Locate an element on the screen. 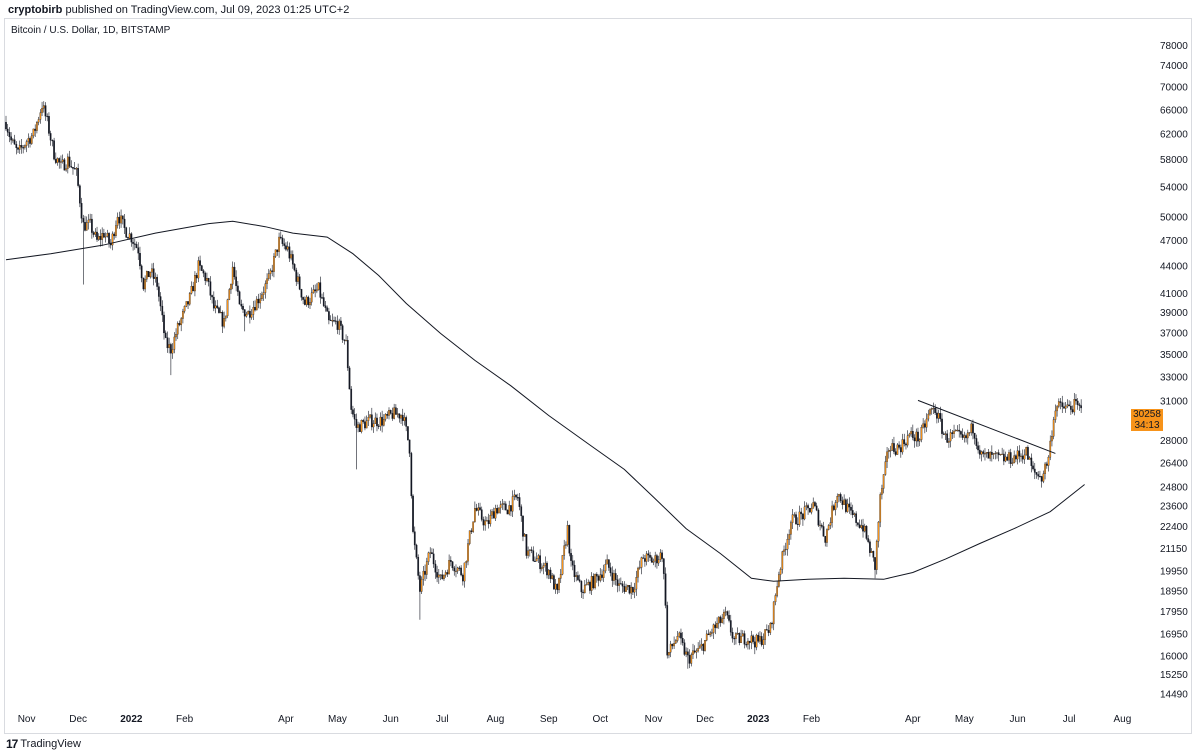 The height and width of the screenshot is (754, 1200). tradingview-footer: 17 TradingView is located at coordinates (43, 744).